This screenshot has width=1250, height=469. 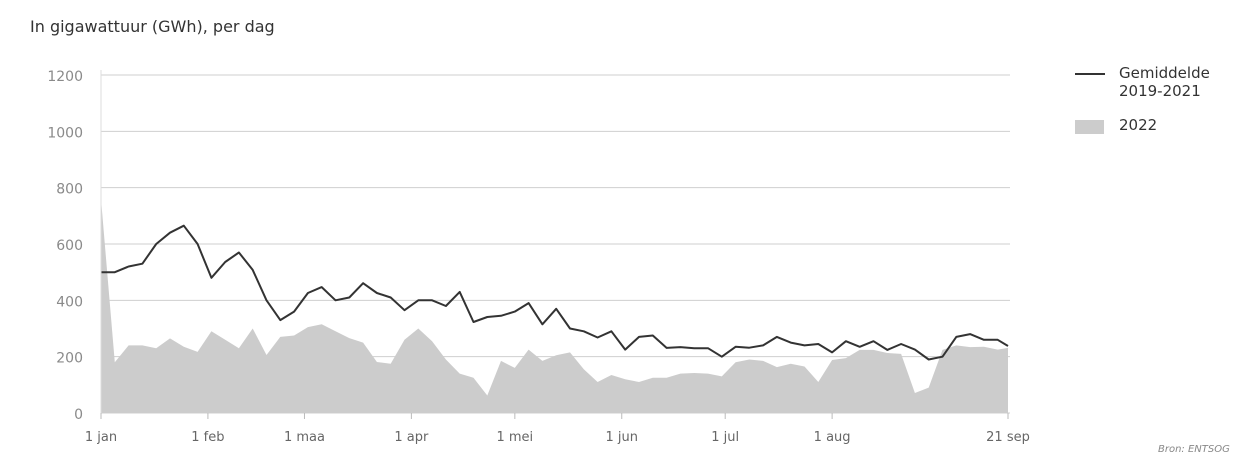 I want to click on x-tick-label: 1 jul, so click(x=725, y=437).